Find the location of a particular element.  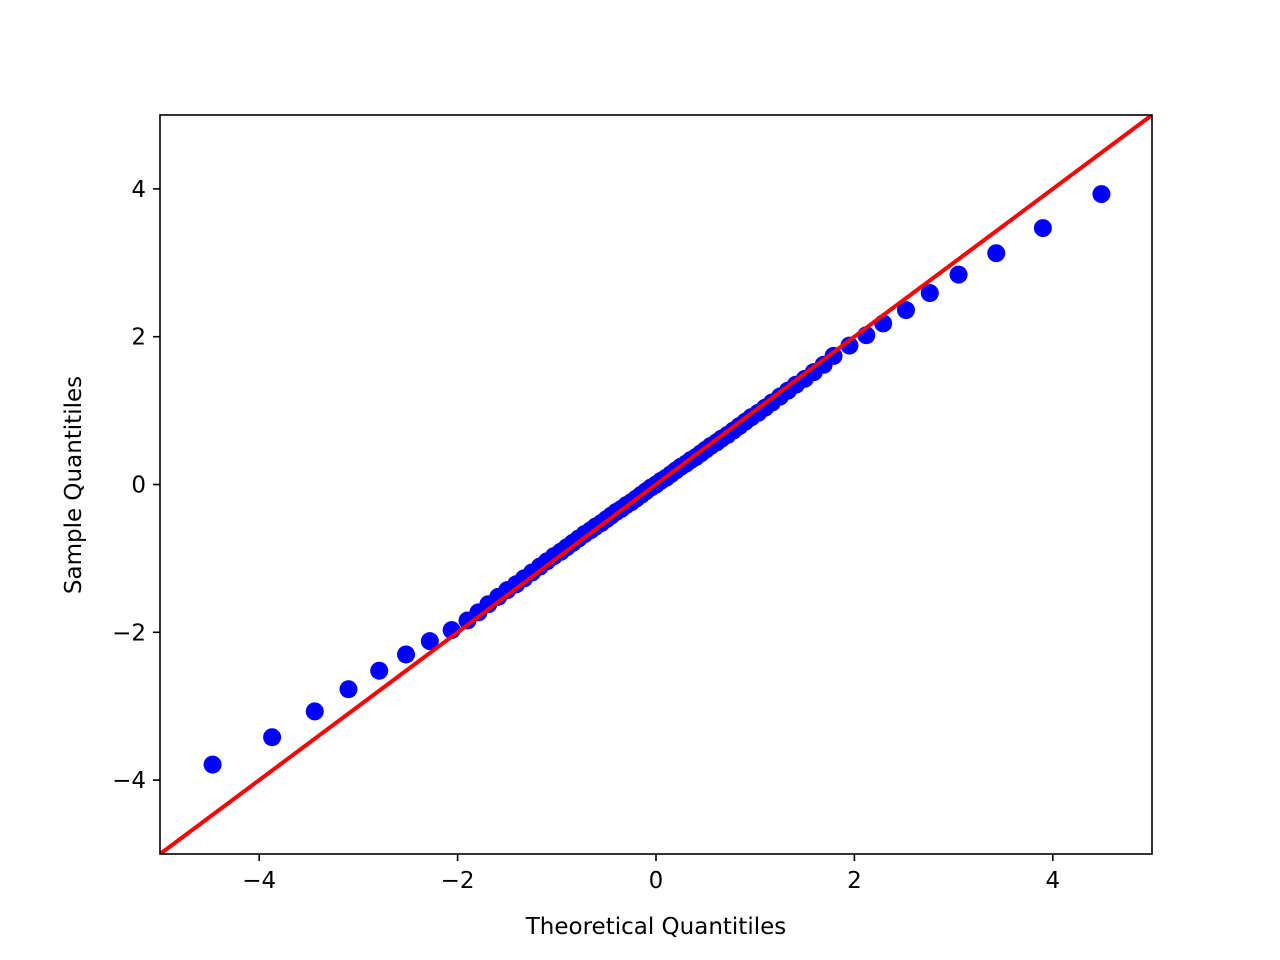

y-tick-label-0: −4 is located at coordinates (129, 781).